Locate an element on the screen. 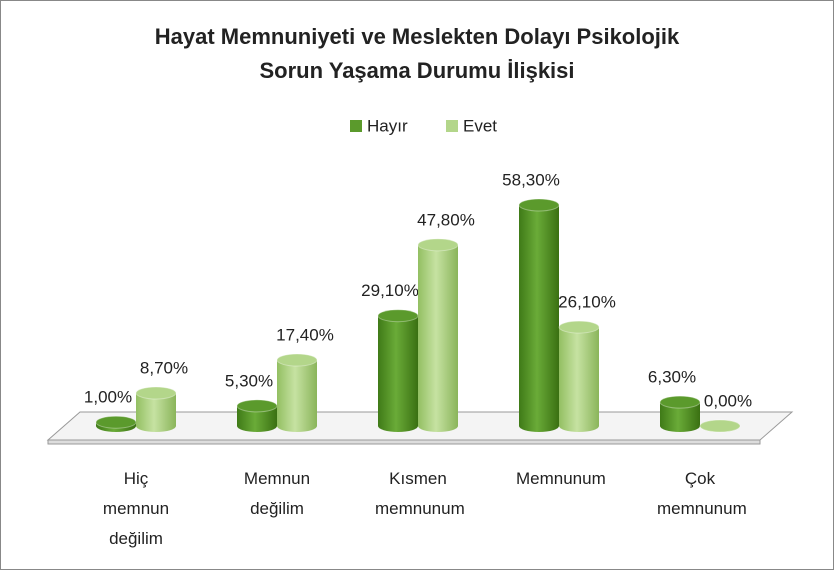  chart-title: Sorun Yaşama Durumu İlişkisi is located at coordinates (416, 70).